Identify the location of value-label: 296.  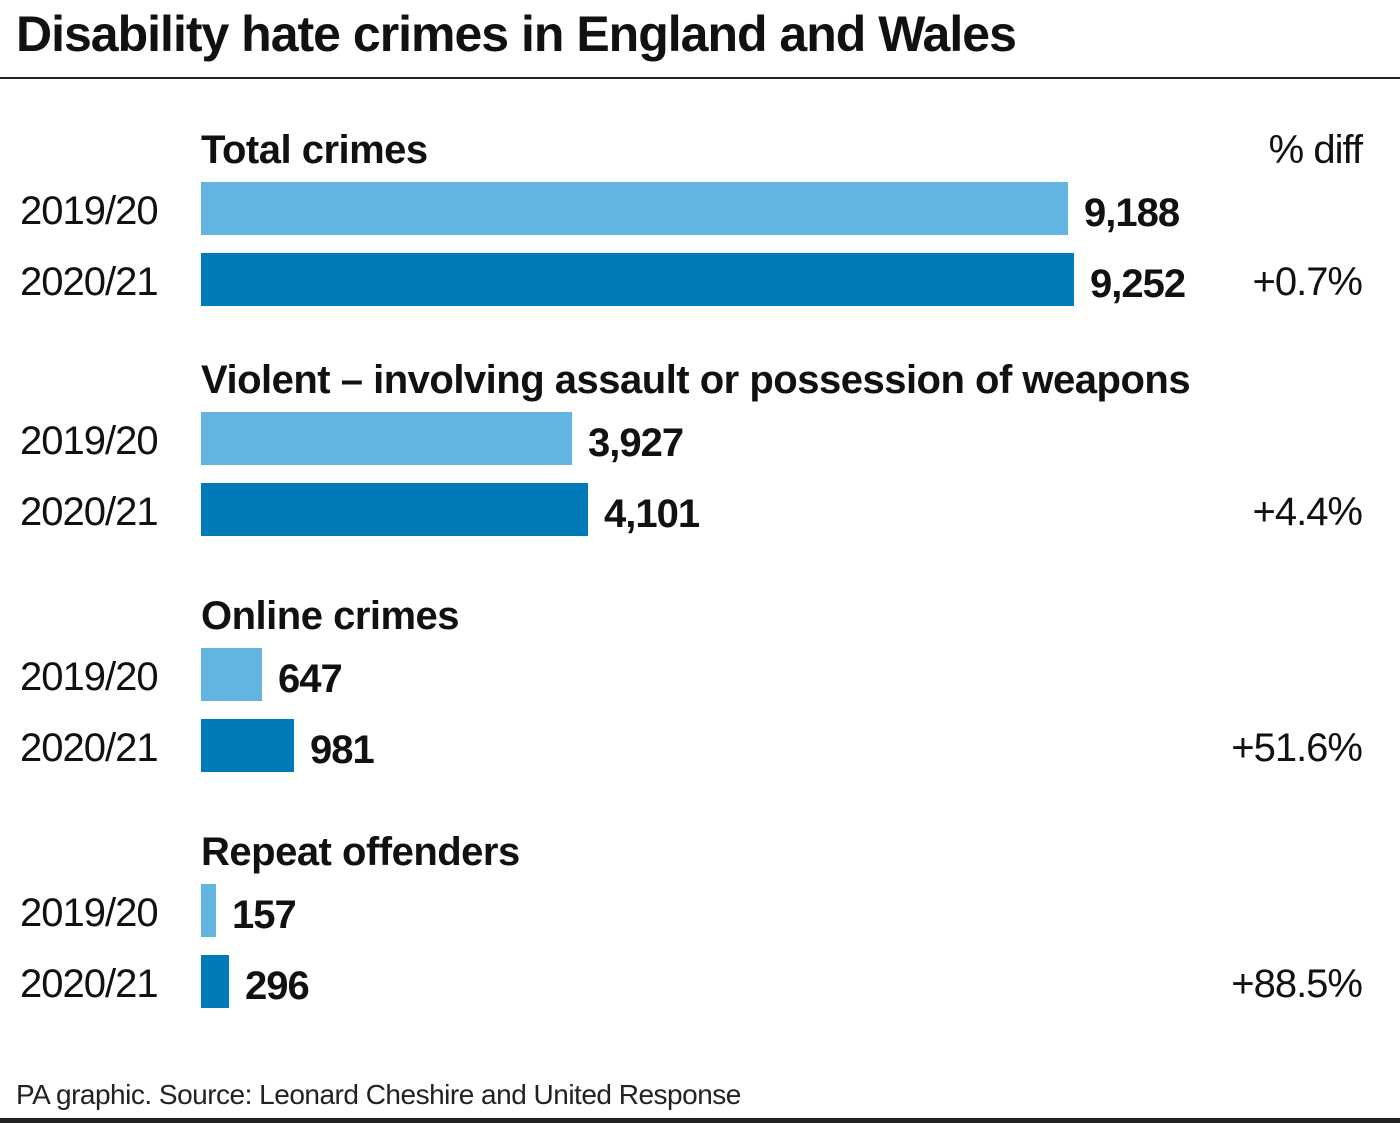
(277, 985).